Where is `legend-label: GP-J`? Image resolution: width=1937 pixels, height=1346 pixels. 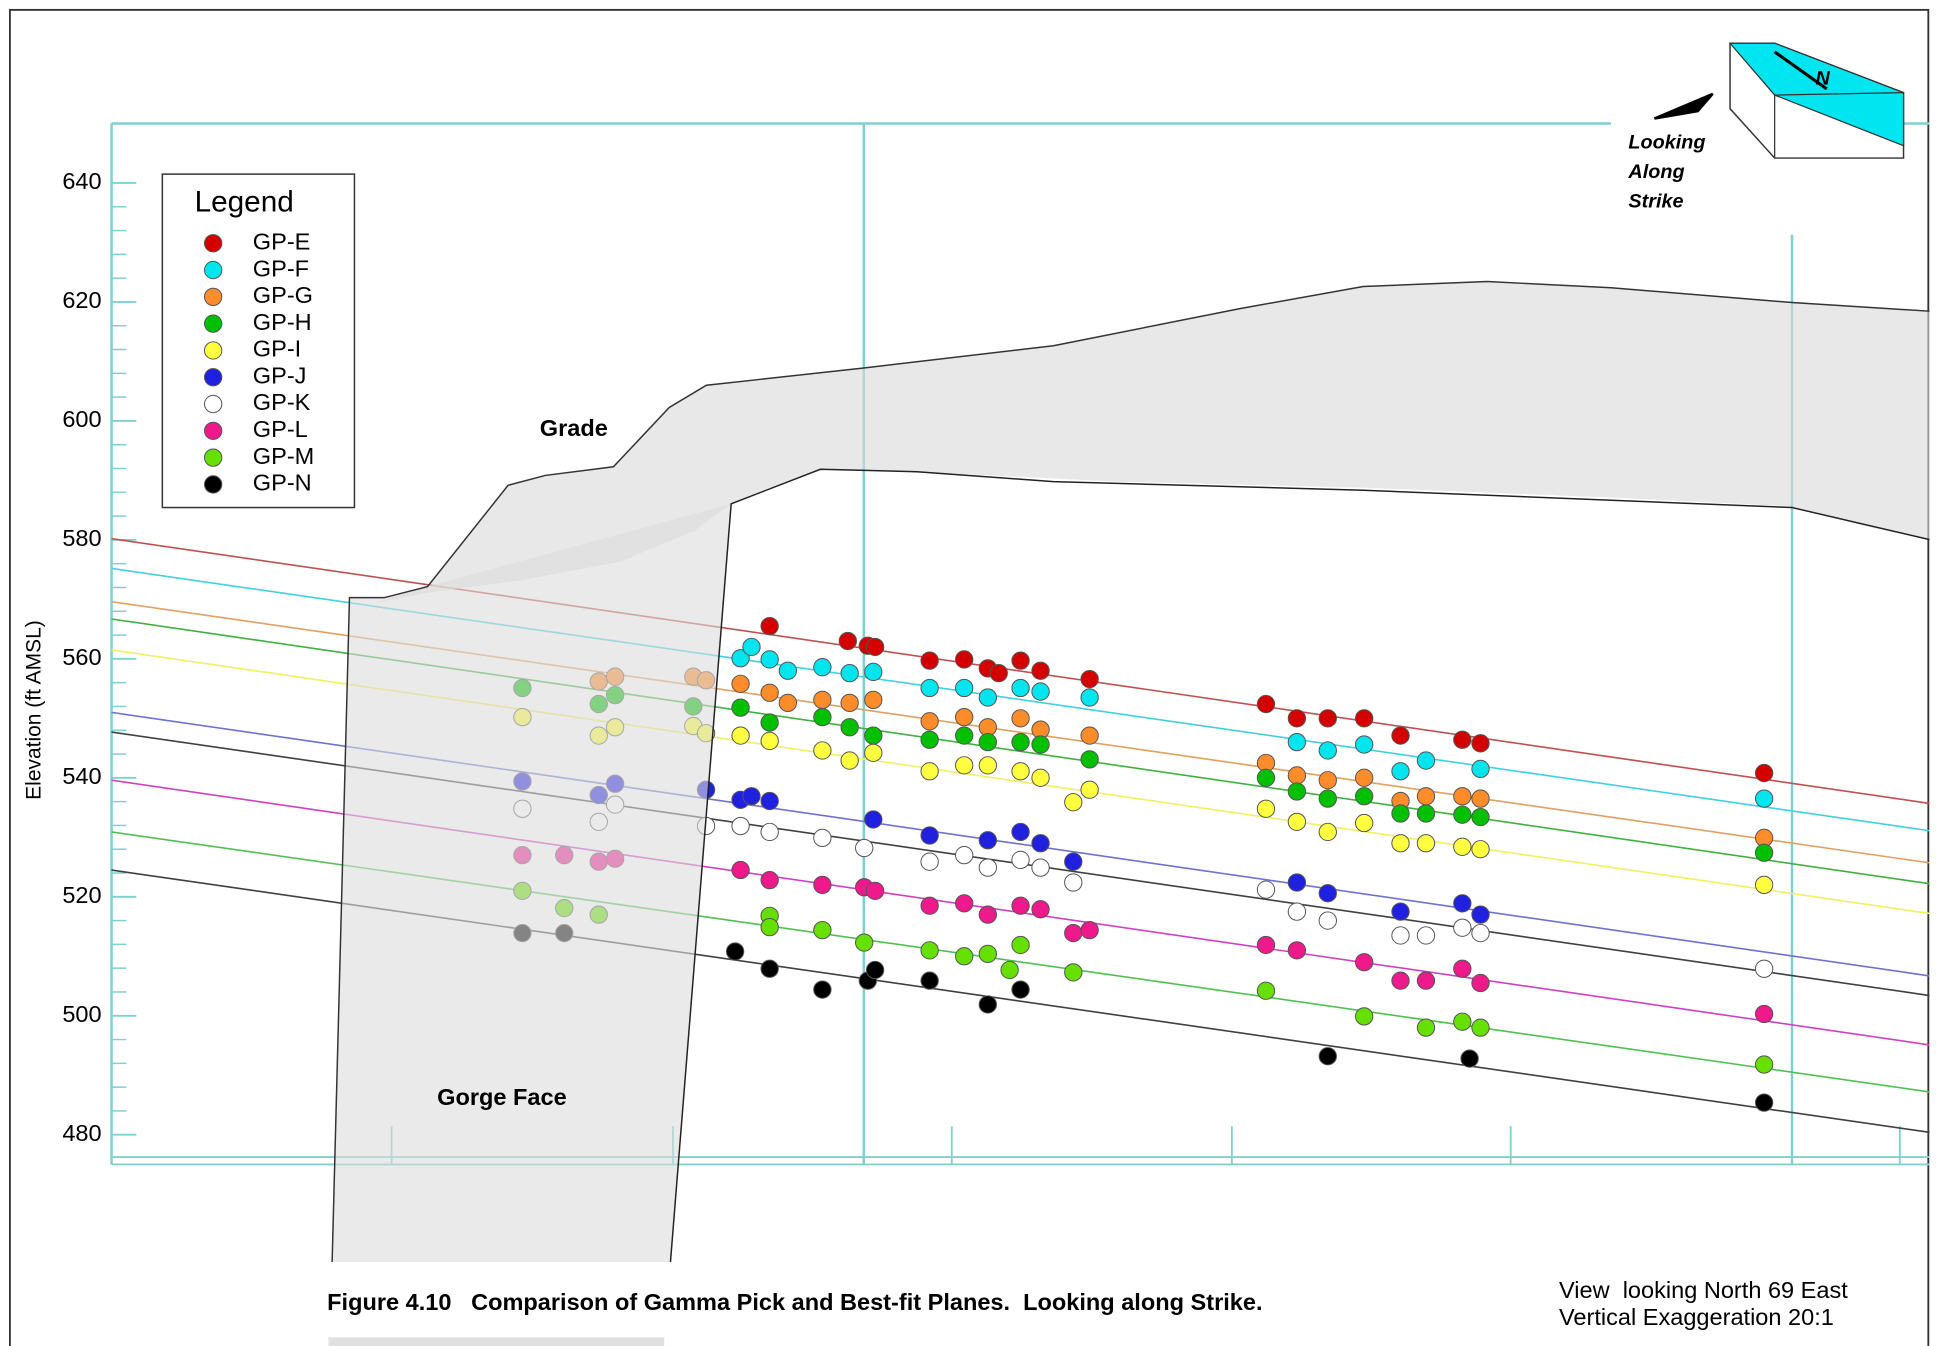
legend-label: GP-J is located at coordinates (280, 375).